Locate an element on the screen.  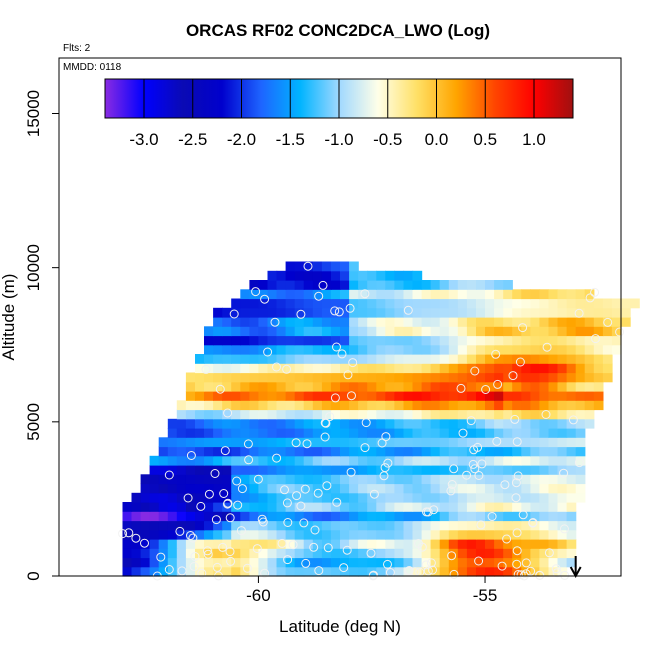
y-tick-label: 0 is located at coordinates (33, 575).